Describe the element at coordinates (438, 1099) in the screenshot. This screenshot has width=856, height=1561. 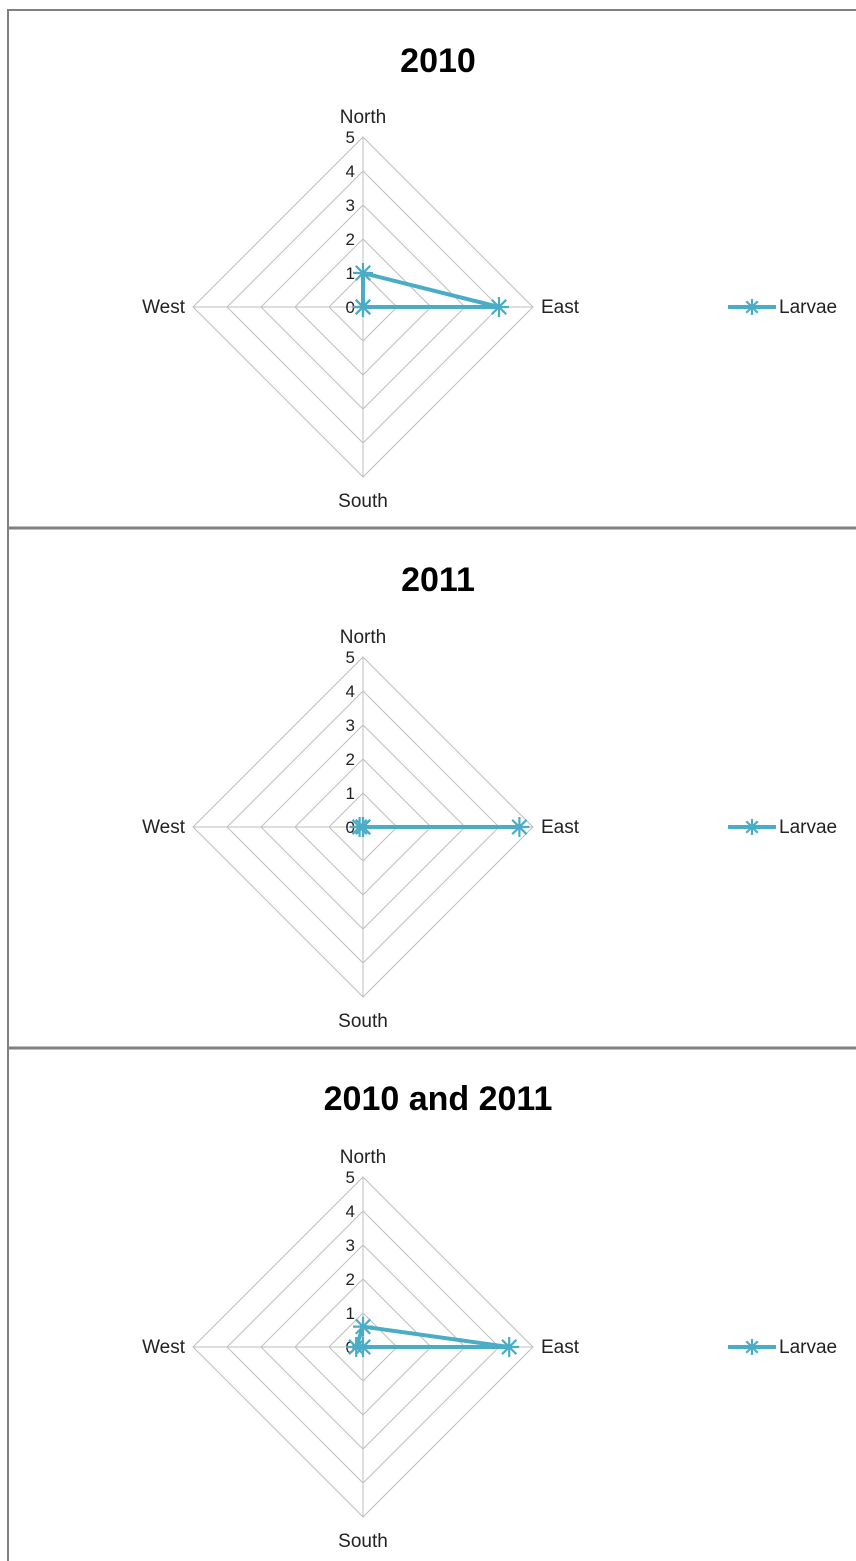
I see `chart-title: 2010 and 2011` at that location.